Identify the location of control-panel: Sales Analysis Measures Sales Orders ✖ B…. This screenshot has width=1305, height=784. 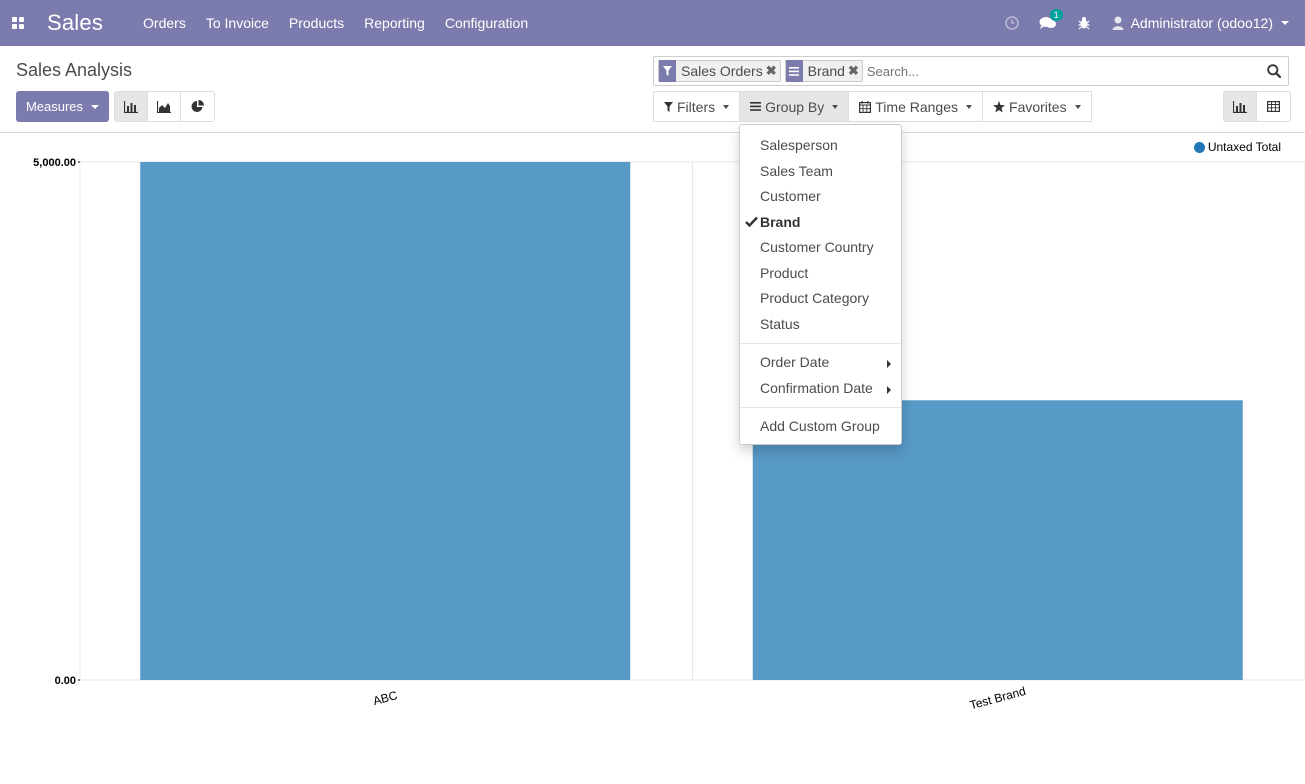
(652, 89).